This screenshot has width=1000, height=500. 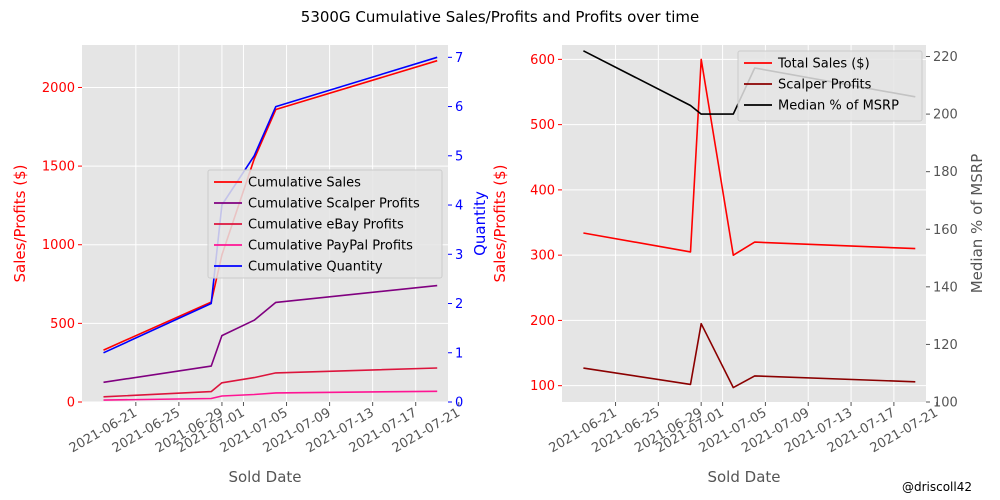 I want to click on y-tick-label: 300, so click(x=542, y=256).